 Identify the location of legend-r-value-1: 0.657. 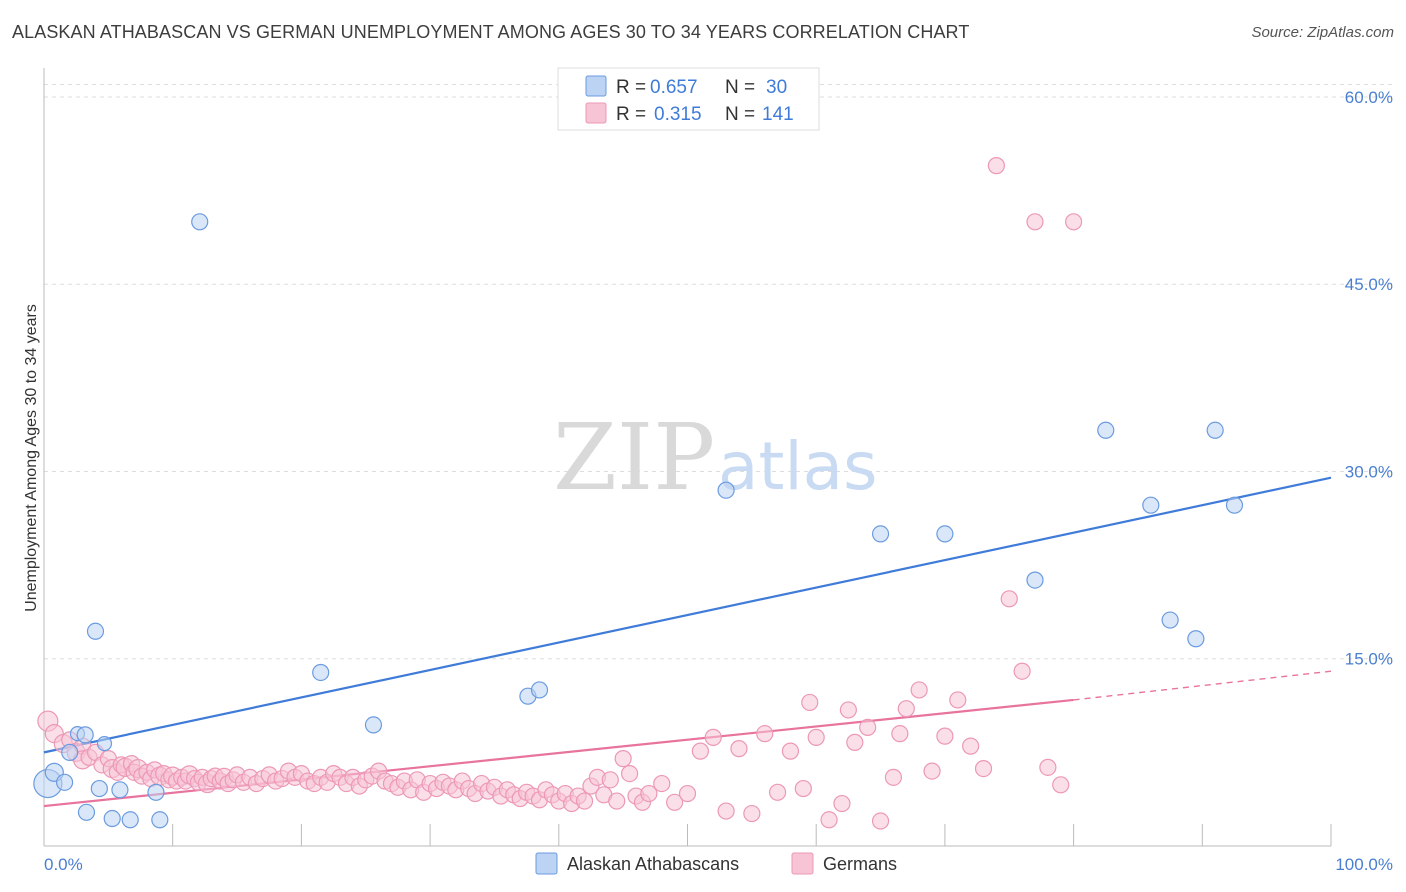
(674, 87).